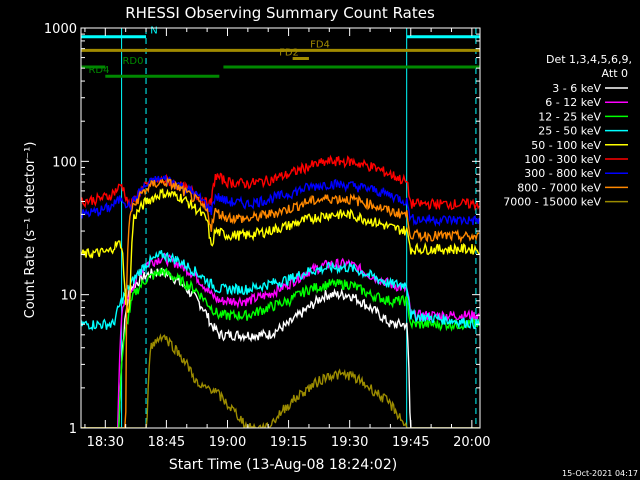  What do you see at coordinates (98, 70) in the screenshot?
I see `state-bar-label-4: RD4` at bounding box center [98, 70].